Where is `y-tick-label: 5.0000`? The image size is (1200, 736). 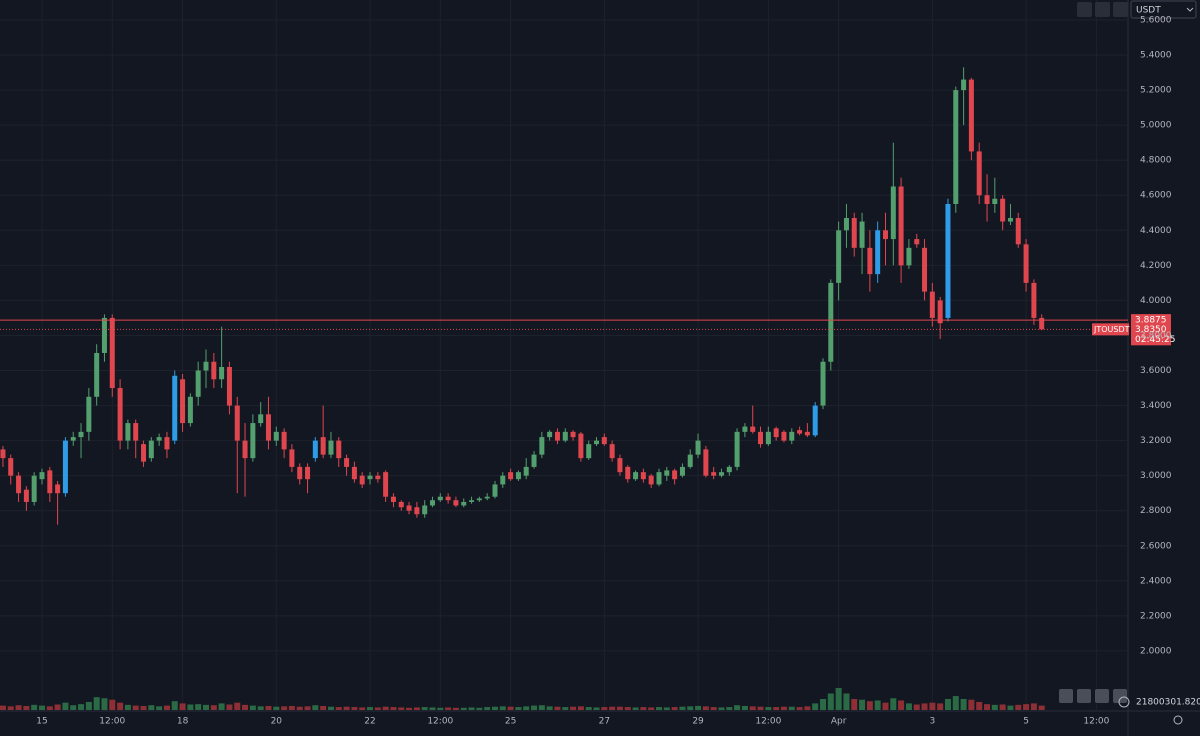 y-tick-label: 5.0000 is located at coordinates (1156, 126).